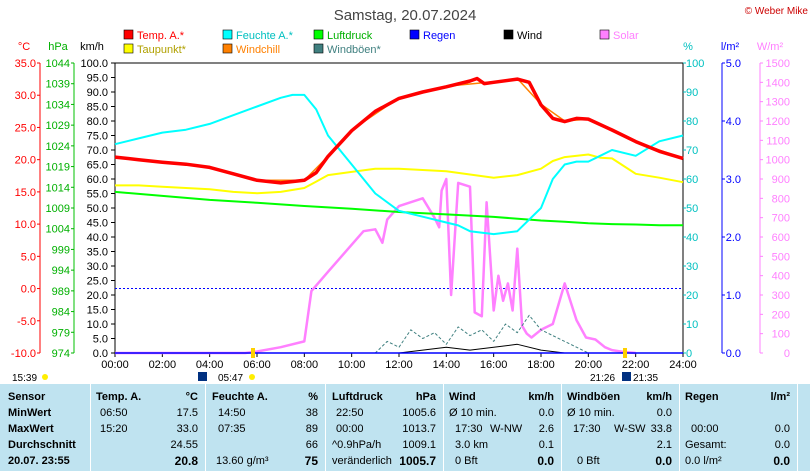 The width and height of the screenshot is (810, 471). Describe the element at coordinates (692, 180) in the screenshot. I see `humidity-tick-label: 60` at that location.